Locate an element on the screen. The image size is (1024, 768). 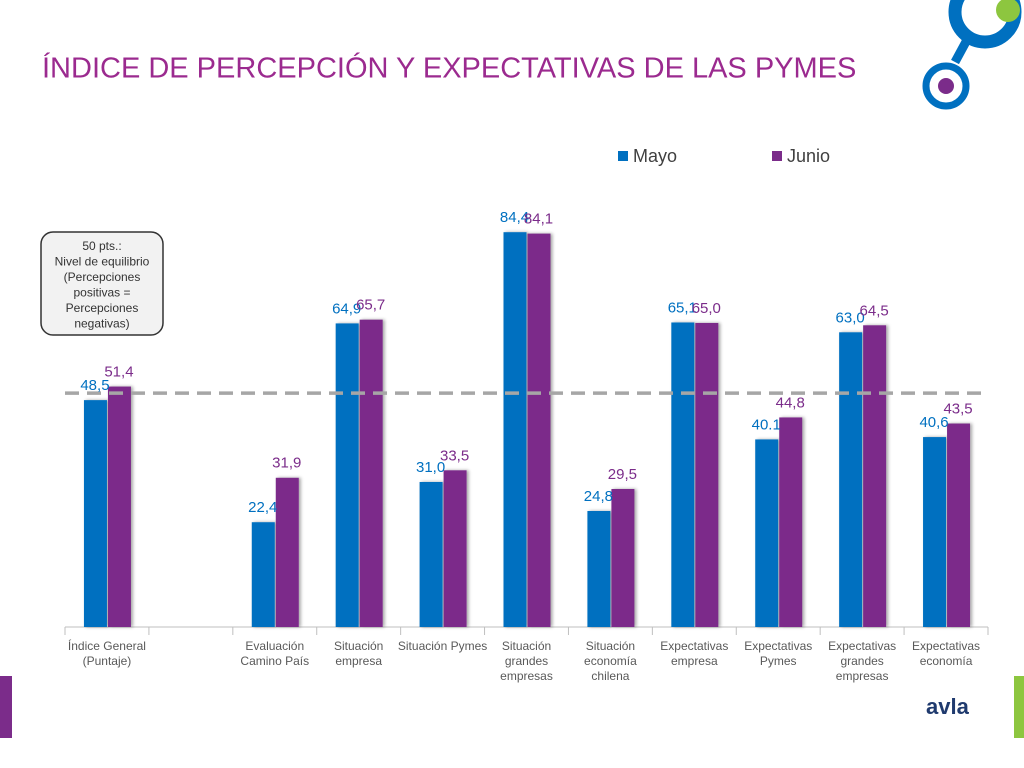
legend-label: Junio is located at coordinates (808, 156).